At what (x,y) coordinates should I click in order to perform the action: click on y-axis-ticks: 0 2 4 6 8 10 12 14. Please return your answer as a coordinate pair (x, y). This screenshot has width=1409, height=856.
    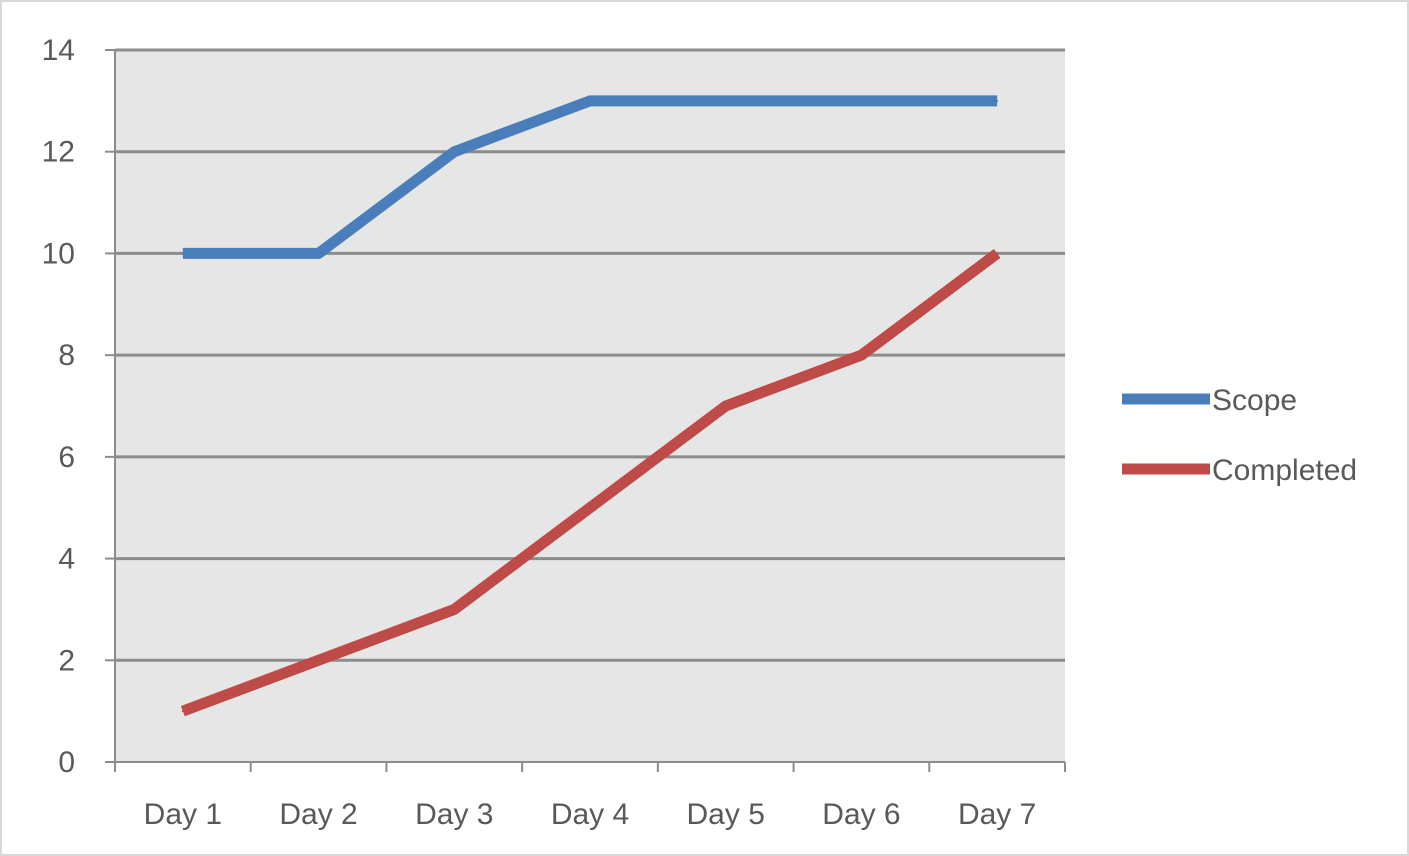
    Looking at the image, I should click on (58, 406).